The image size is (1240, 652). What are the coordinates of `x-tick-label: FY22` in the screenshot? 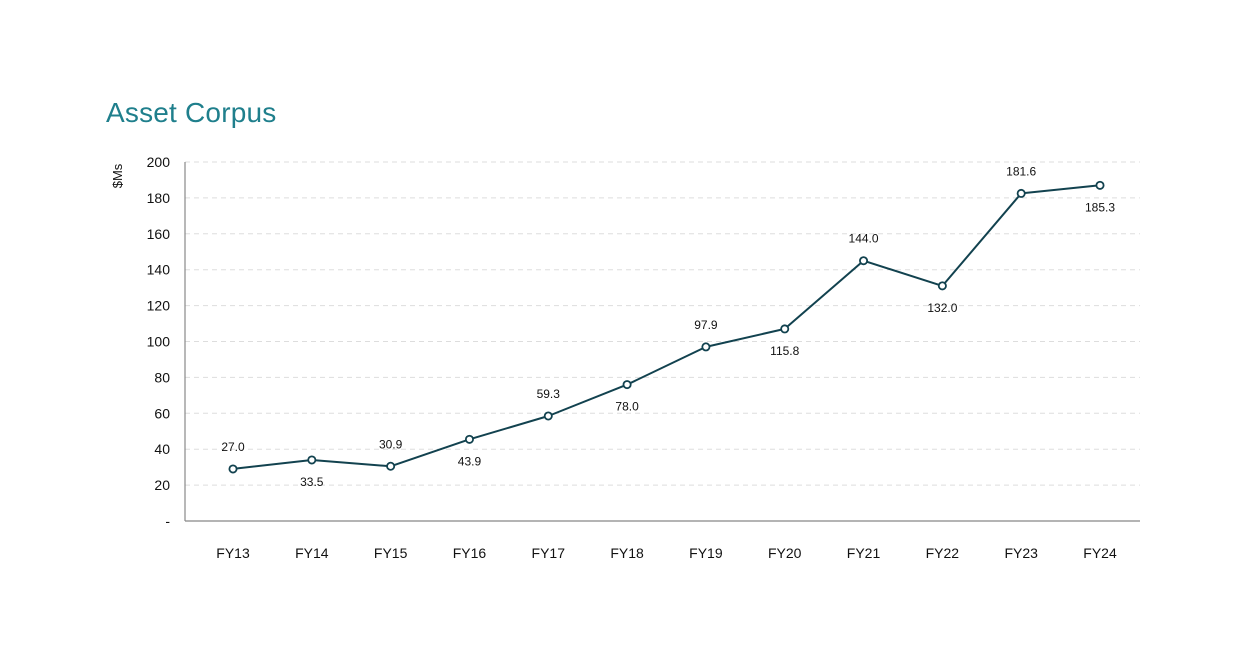 It's located at (943, 553).